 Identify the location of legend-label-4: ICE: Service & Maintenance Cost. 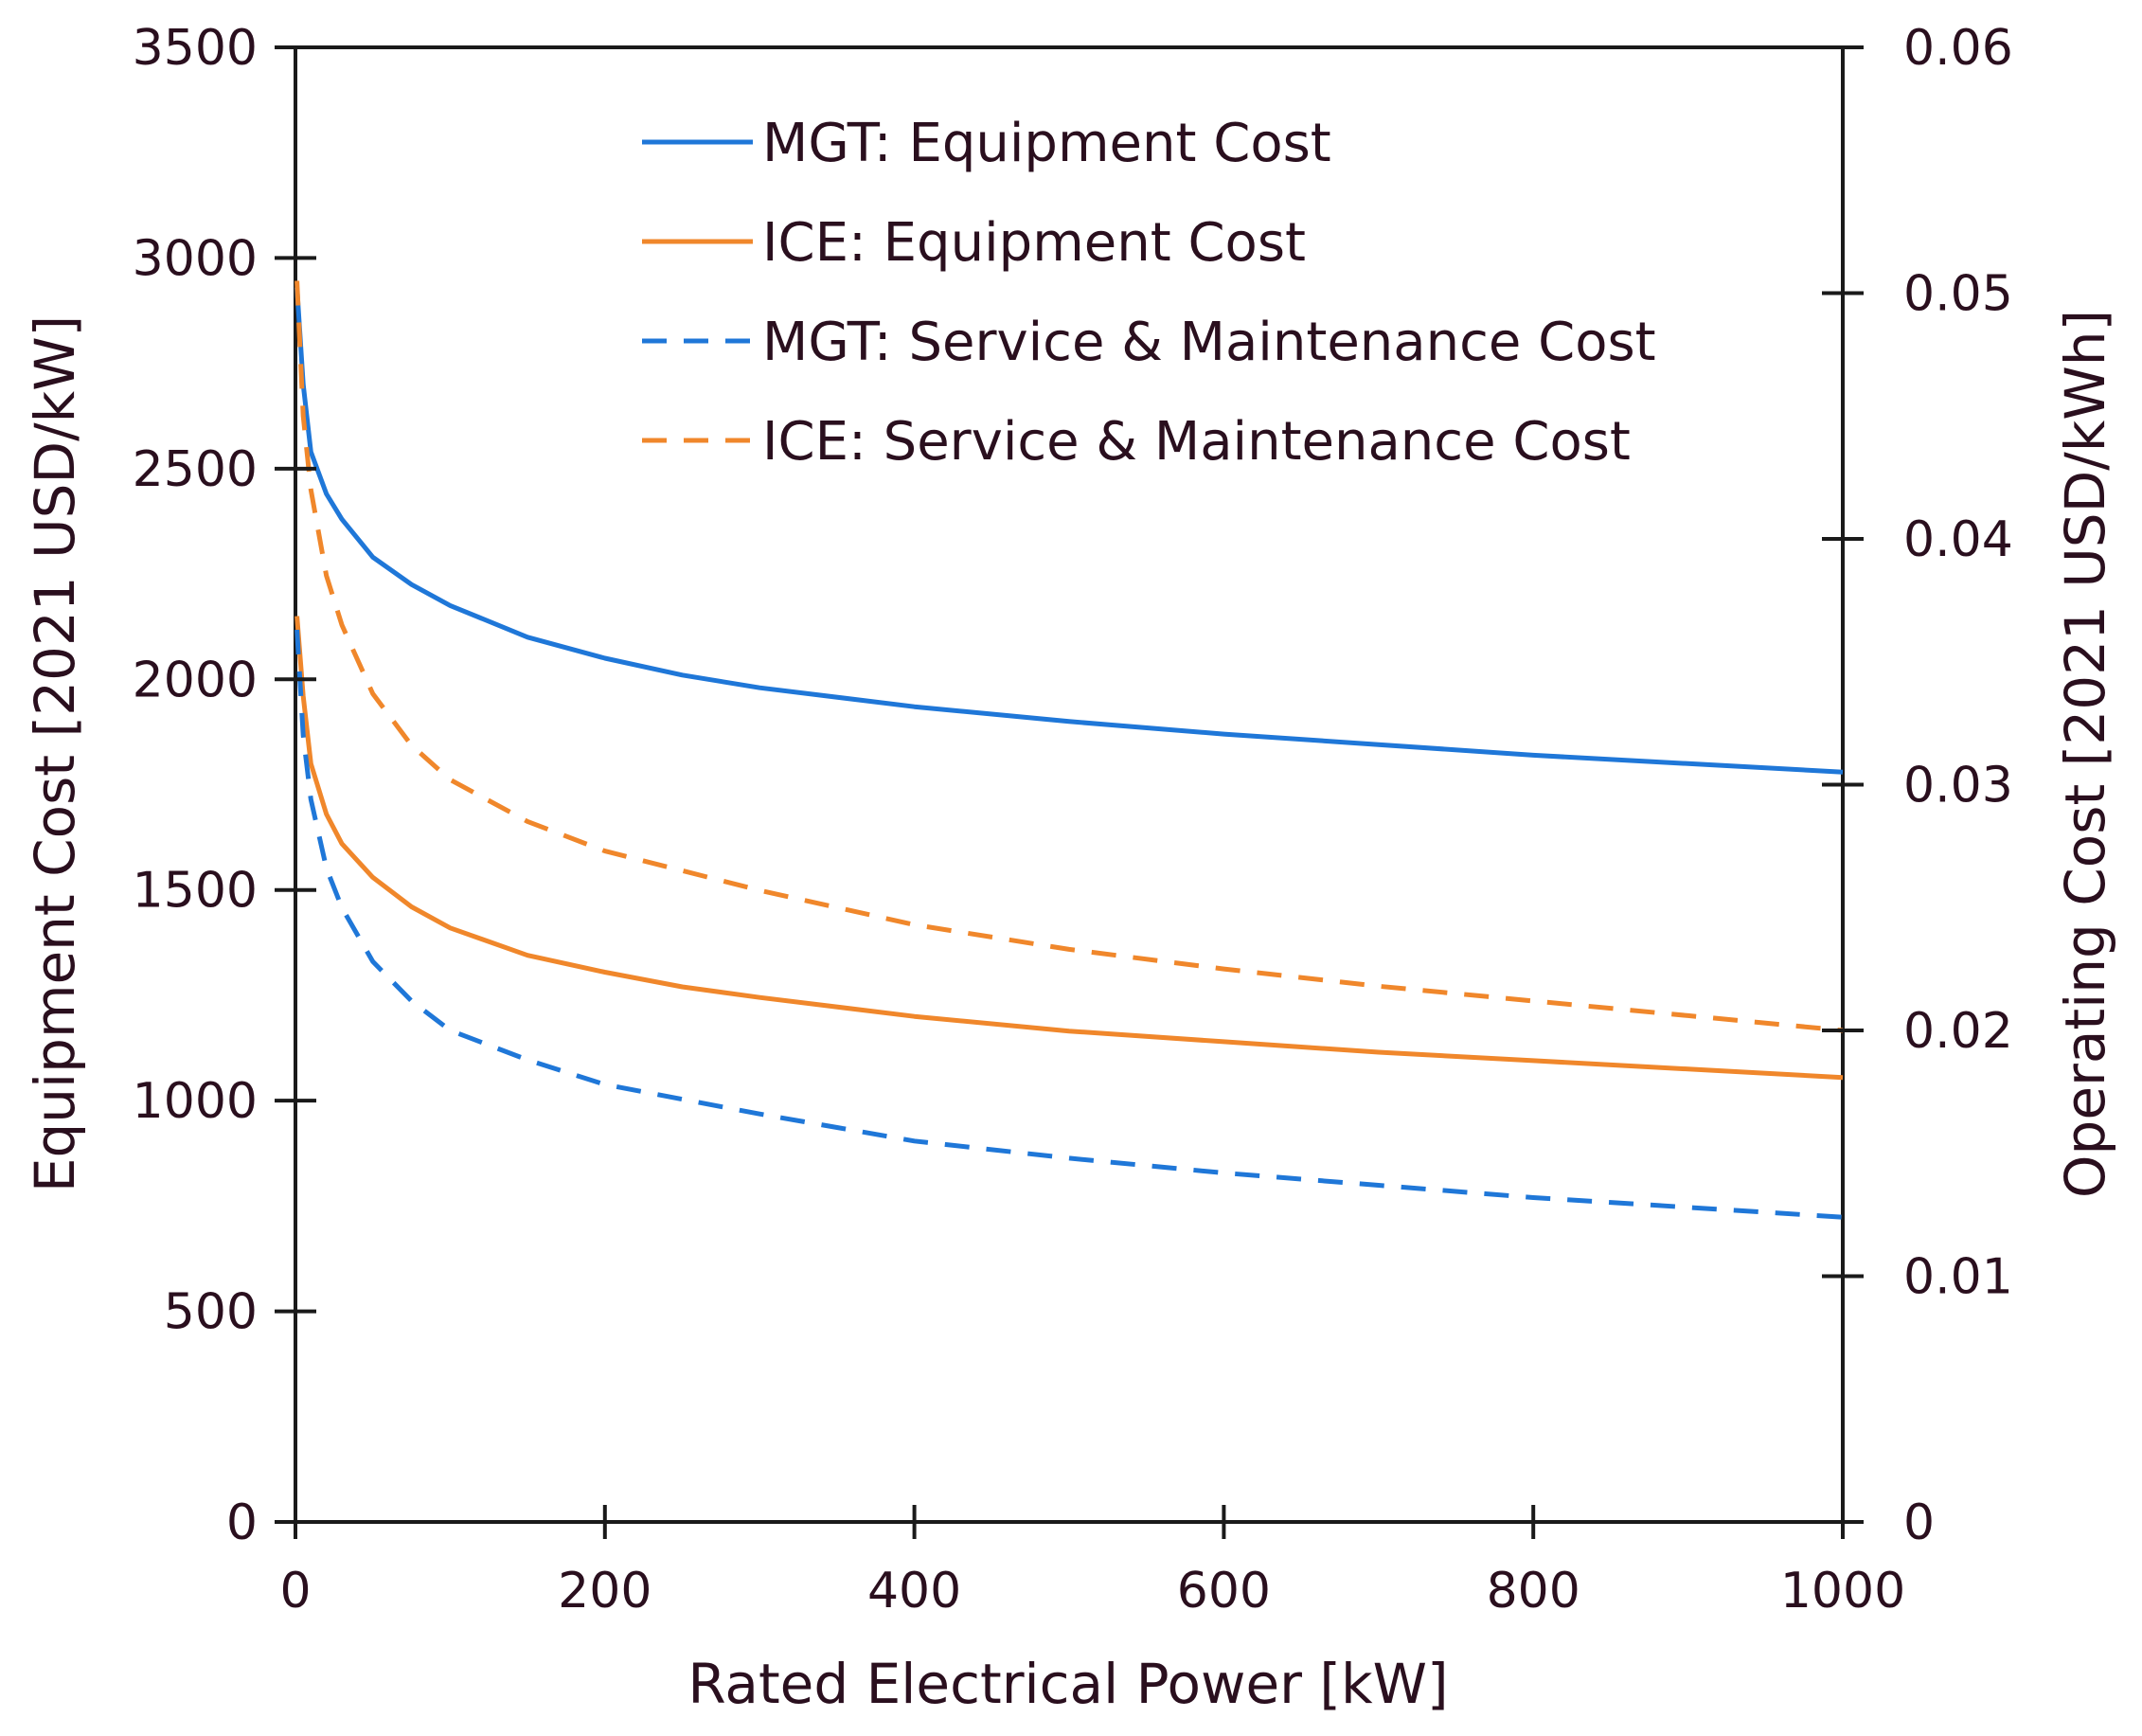
(1196, 442).